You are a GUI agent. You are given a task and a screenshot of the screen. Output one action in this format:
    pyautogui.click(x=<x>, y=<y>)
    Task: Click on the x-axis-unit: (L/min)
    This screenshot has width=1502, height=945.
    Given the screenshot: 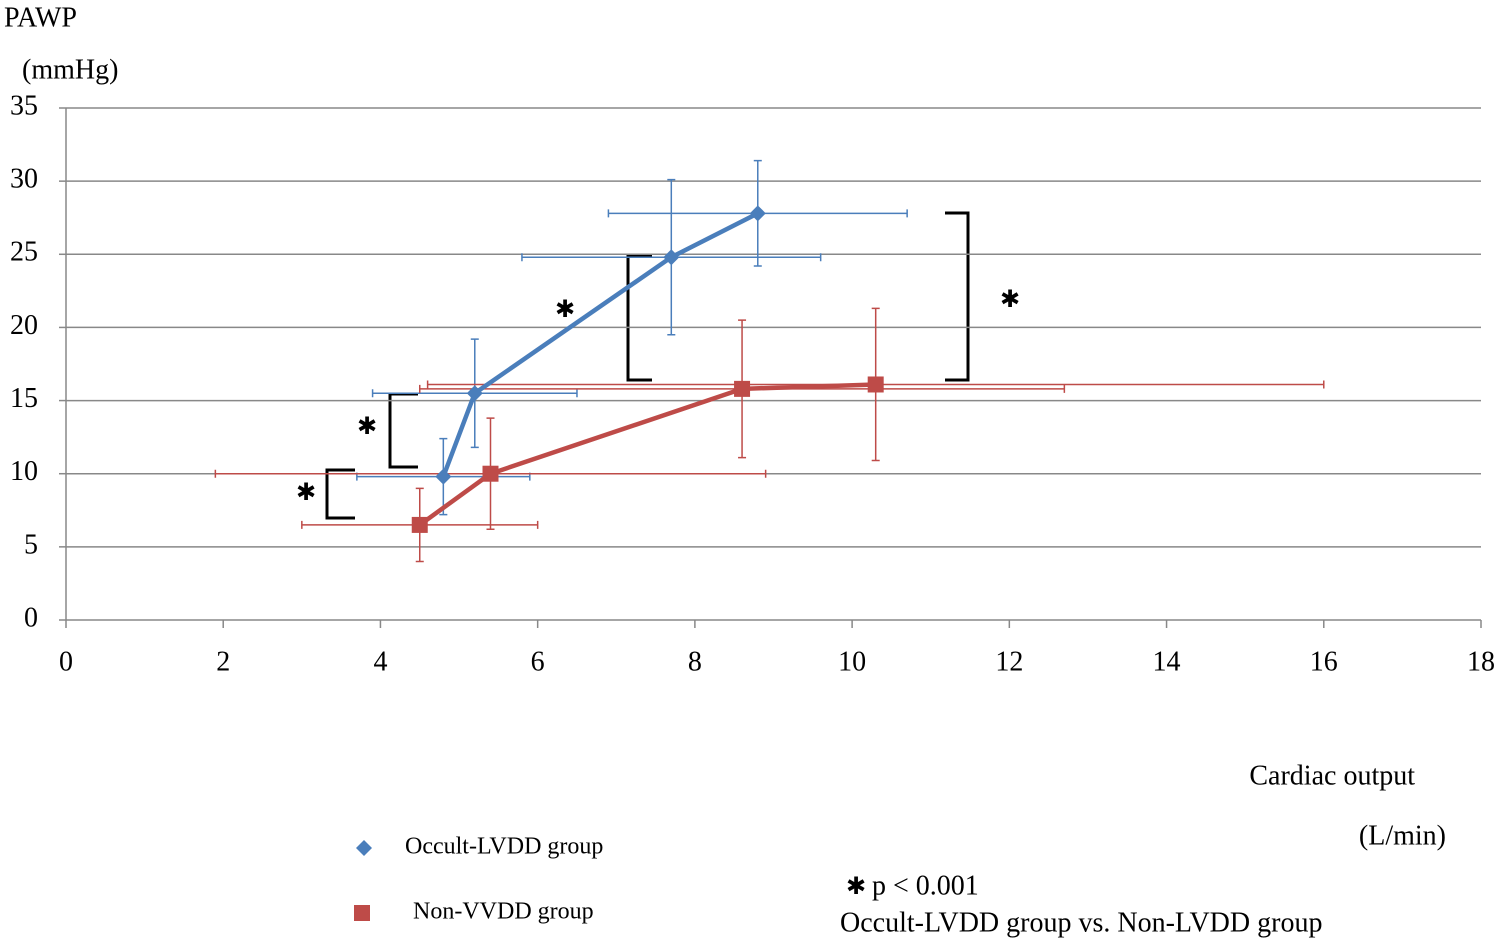 What is the action you would take?
    pyautogui.click(x=1402, y=835)
    